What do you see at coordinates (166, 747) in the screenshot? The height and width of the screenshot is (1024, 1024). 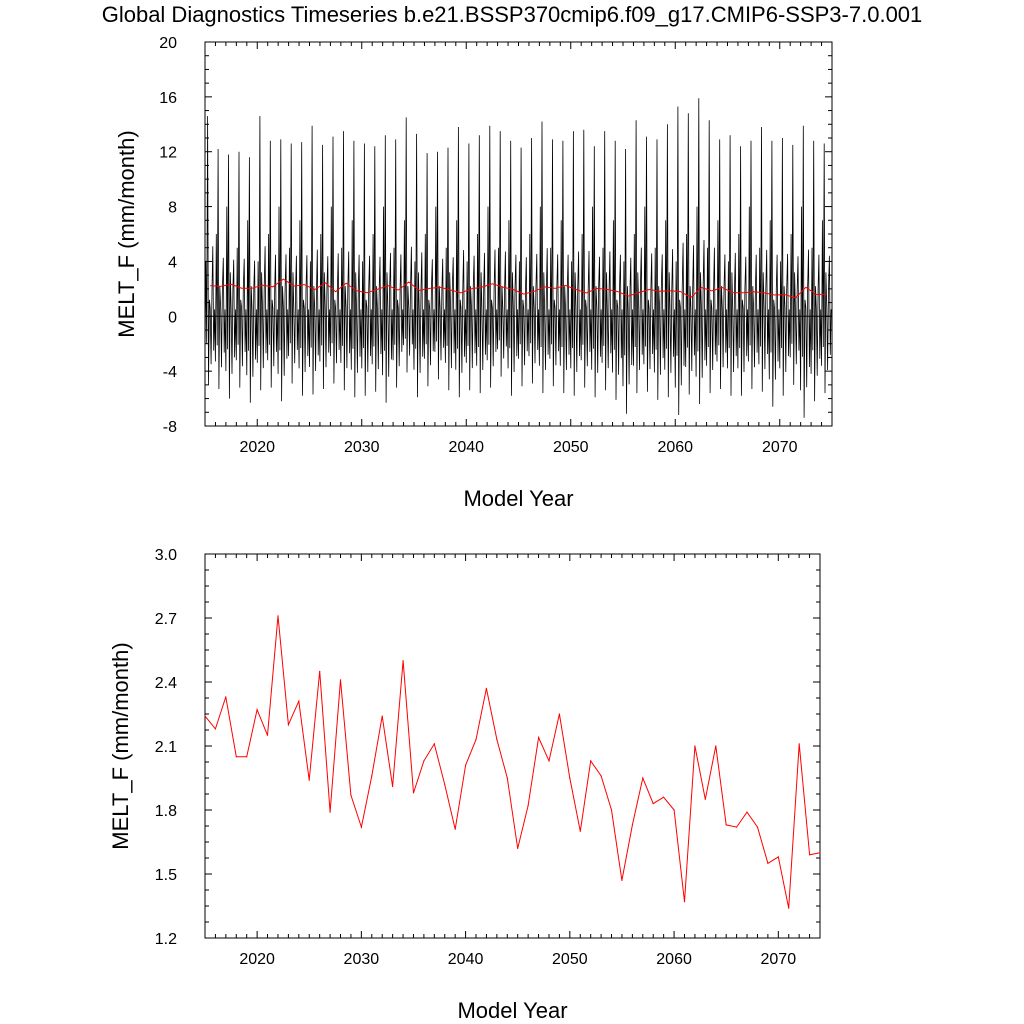 I see `y-tick-label: 2.1` at bounding box center [166, 747].